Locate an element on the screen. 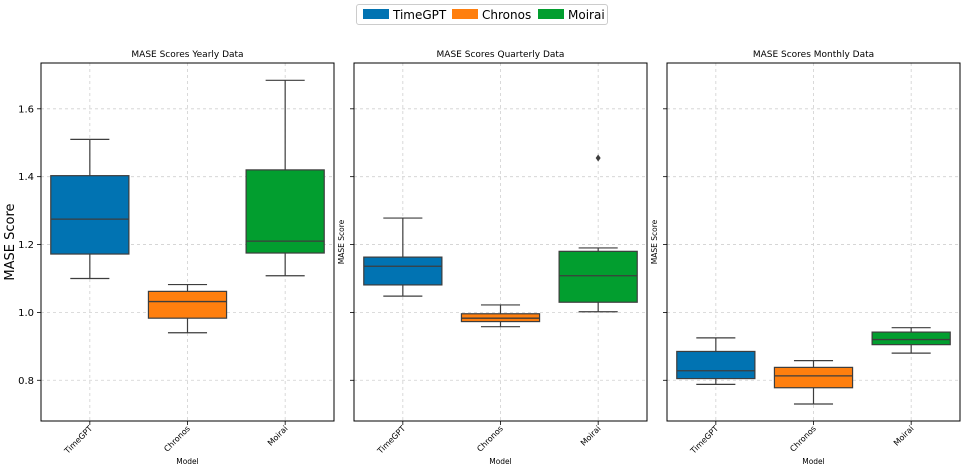 Image resolution: width=964 pixels, height=472 pixels. legend-label-chronos: Chronos is located at coordinates (507, 15).